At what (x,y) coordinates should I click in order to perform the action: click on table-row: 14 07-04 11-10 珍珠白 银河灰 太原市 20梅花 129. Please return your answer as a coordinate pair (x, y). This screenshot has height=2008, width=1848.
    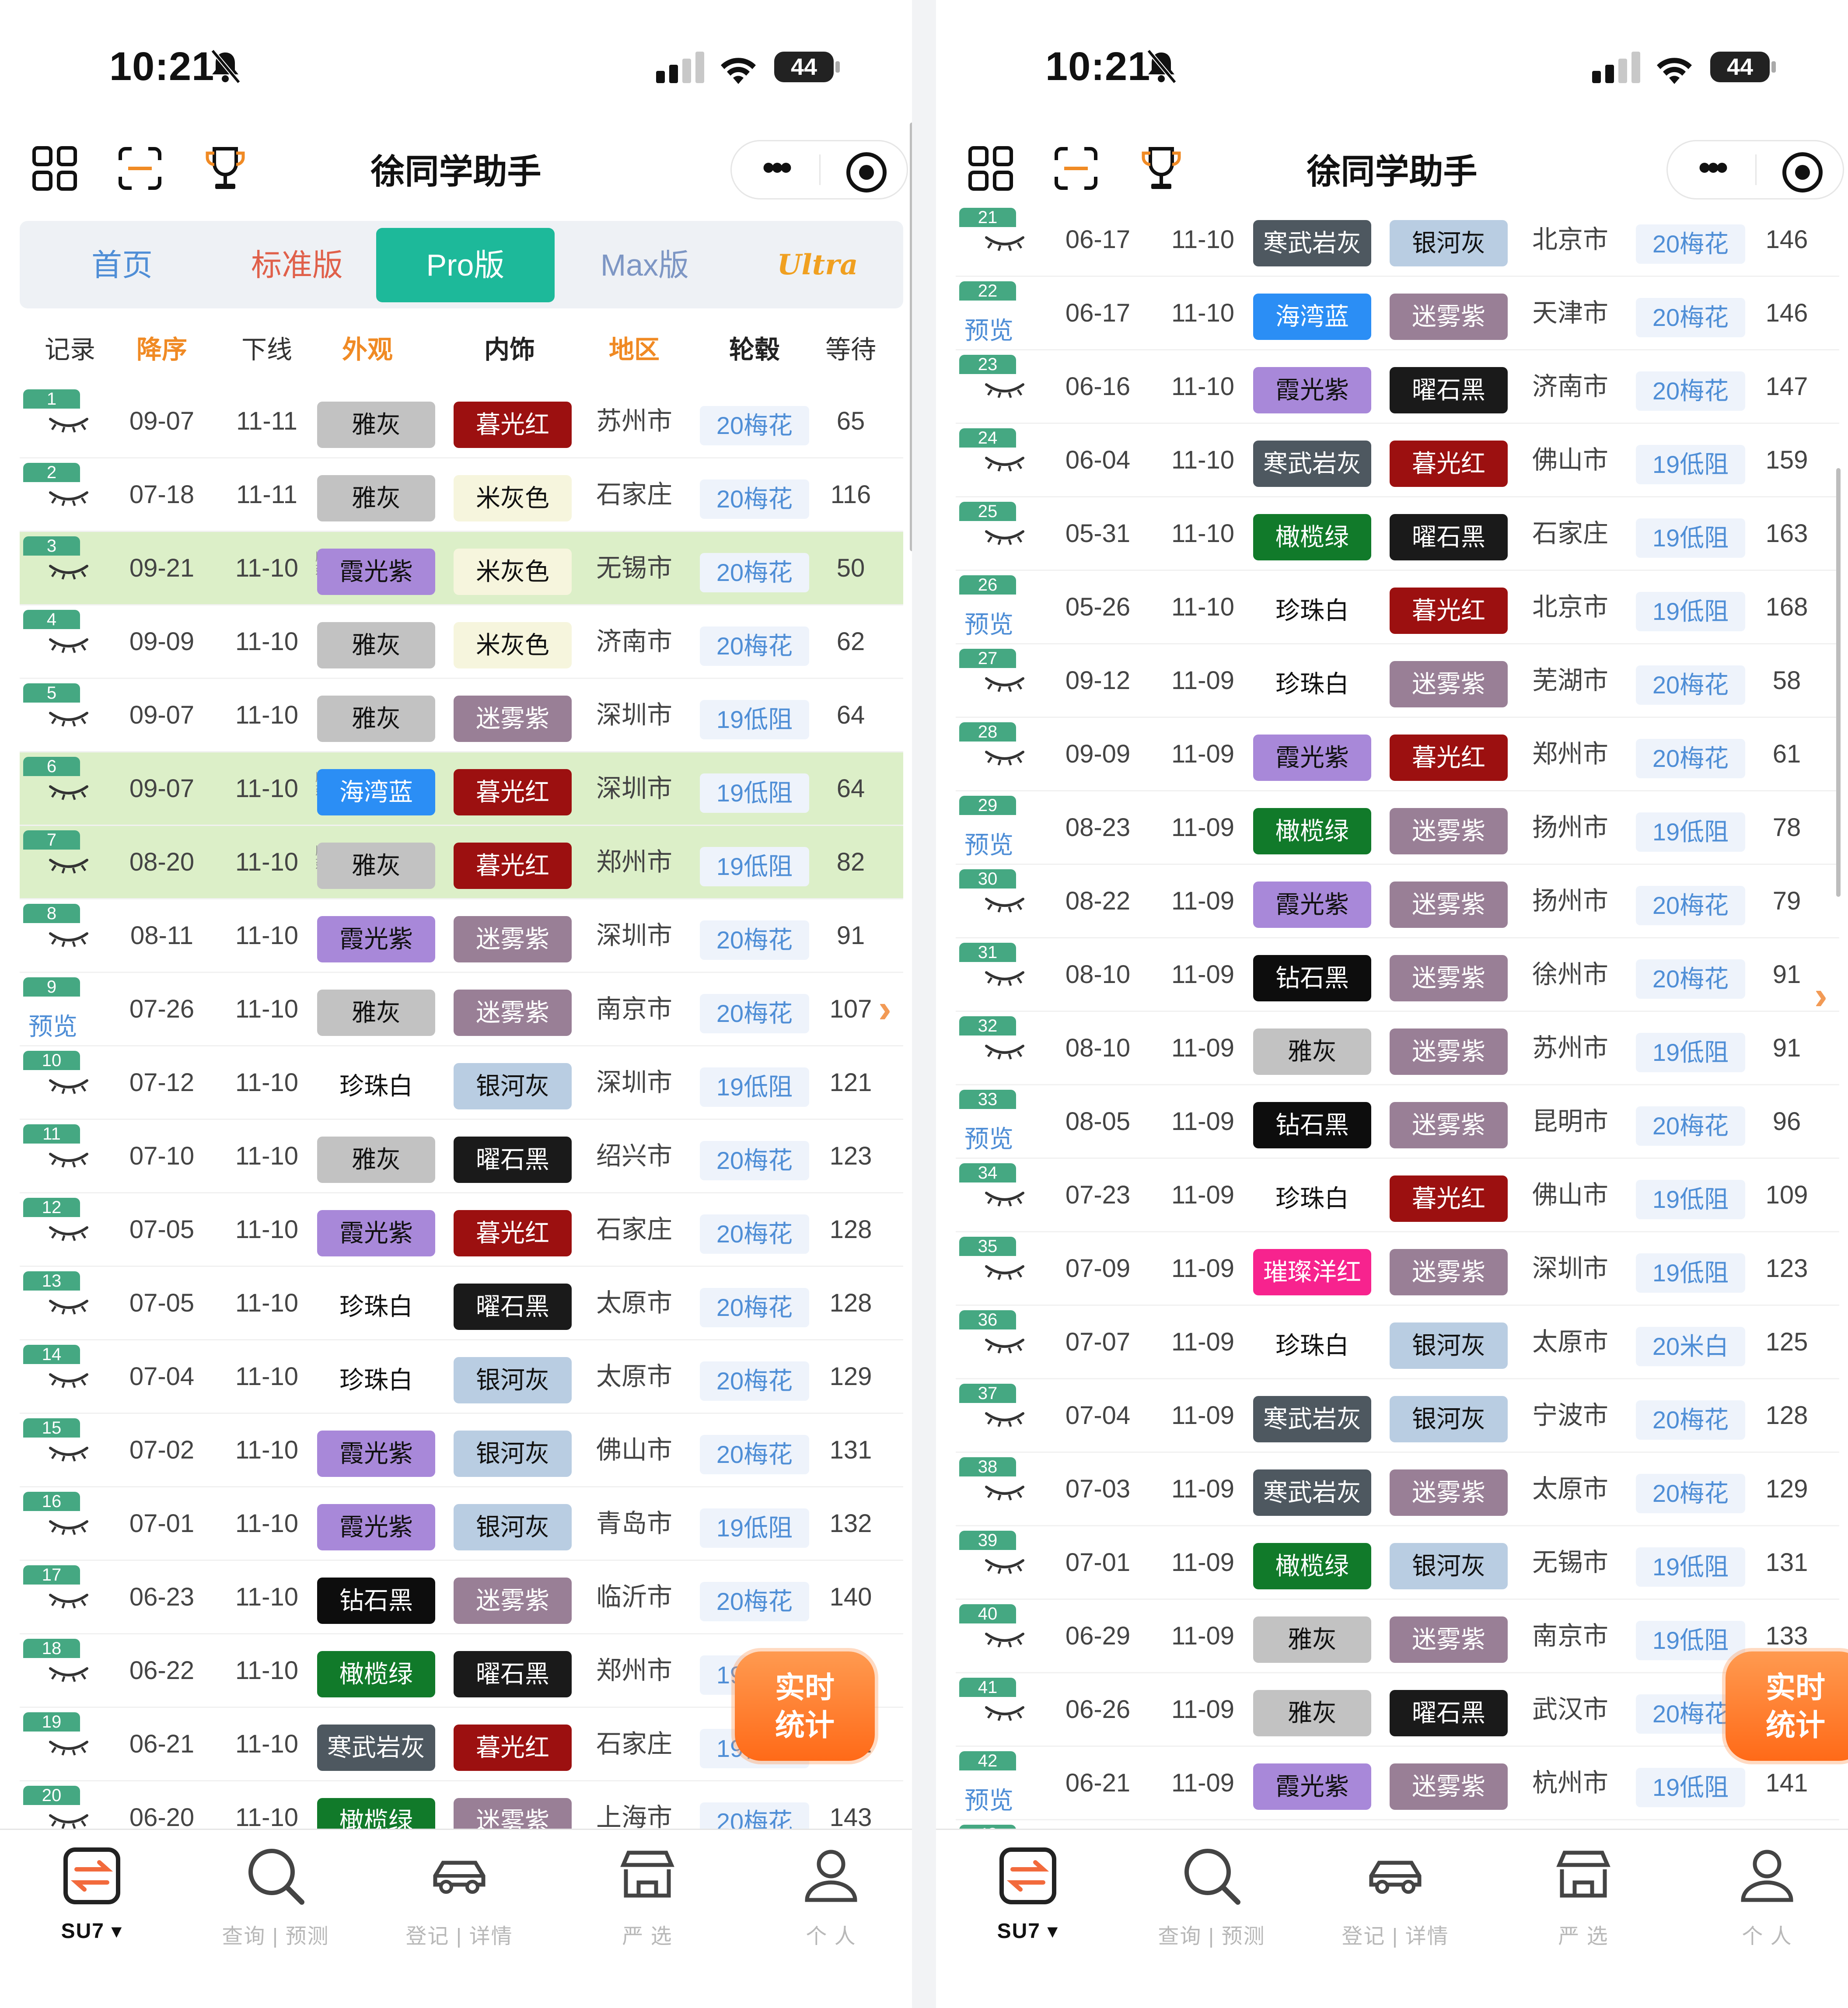
    Looking at the image, I should click on (461, 1377).